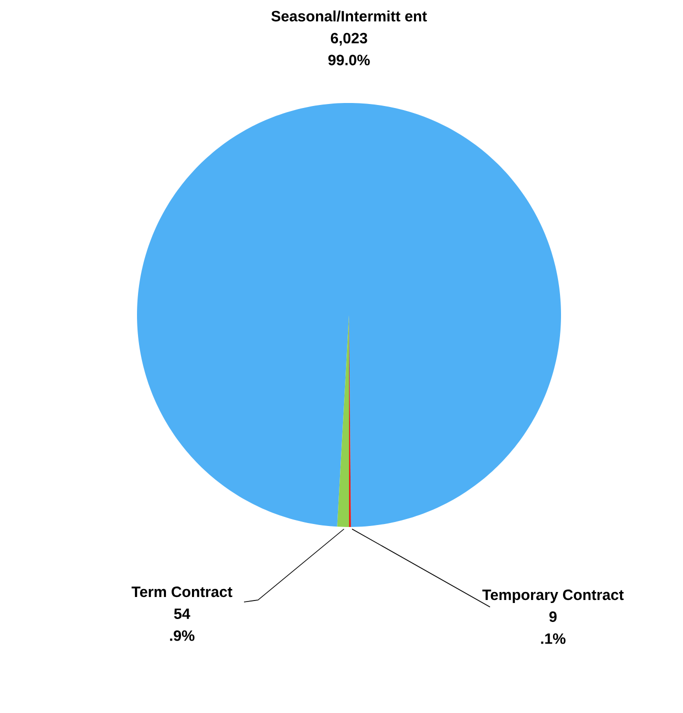  What do you see at coordinates (349, 16) in the screenshot?
I see `slice-label: Seasonal/Intermitt ent` at bounding box center [349, 16].